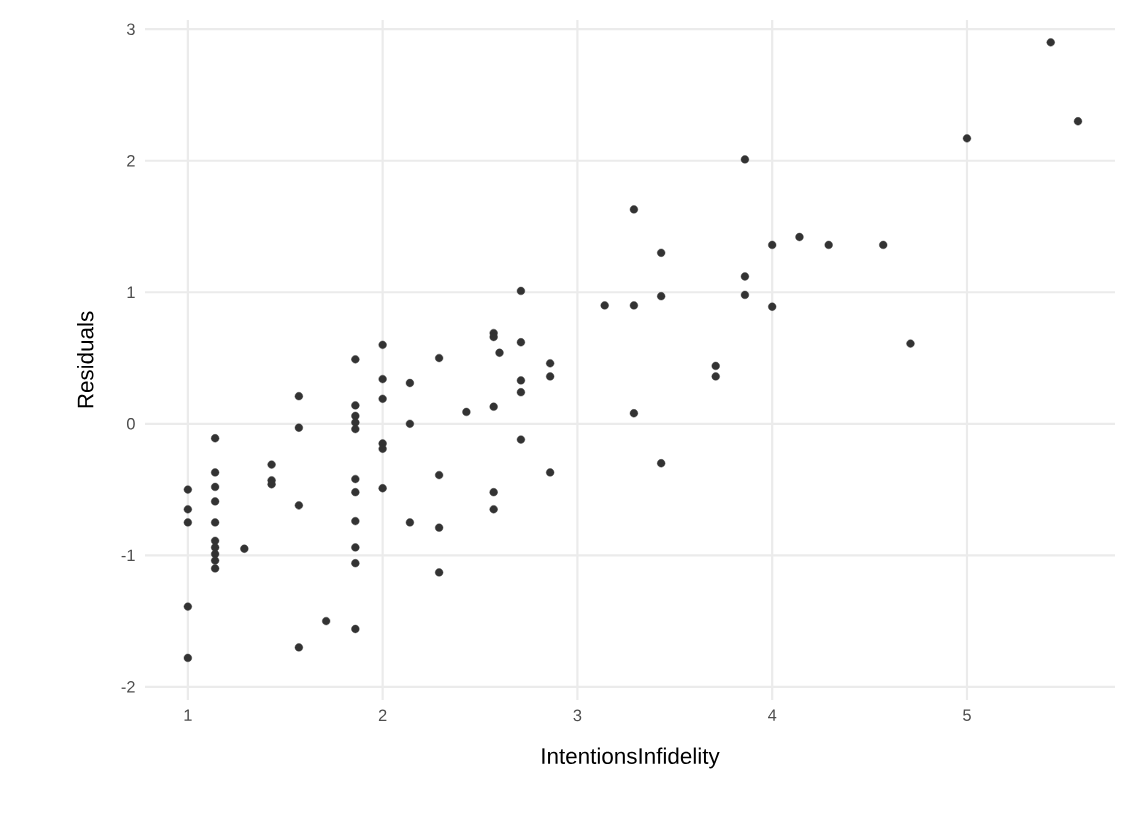 The width and height of the screenshot is (1121, 837). What do you see at coordinates (967, 715) in the screenshot?
I see `x-tick-label: 5` at bounding box center [967, 715].